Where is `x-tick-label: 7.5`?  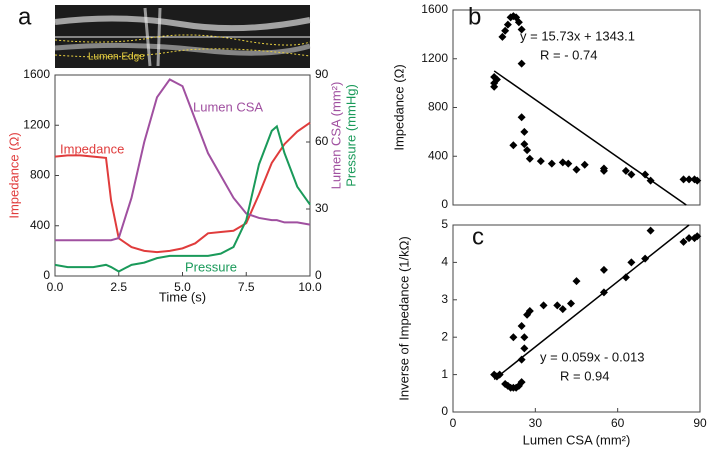
x-tick-label: 7.5 is located at coordinates (246, 287).